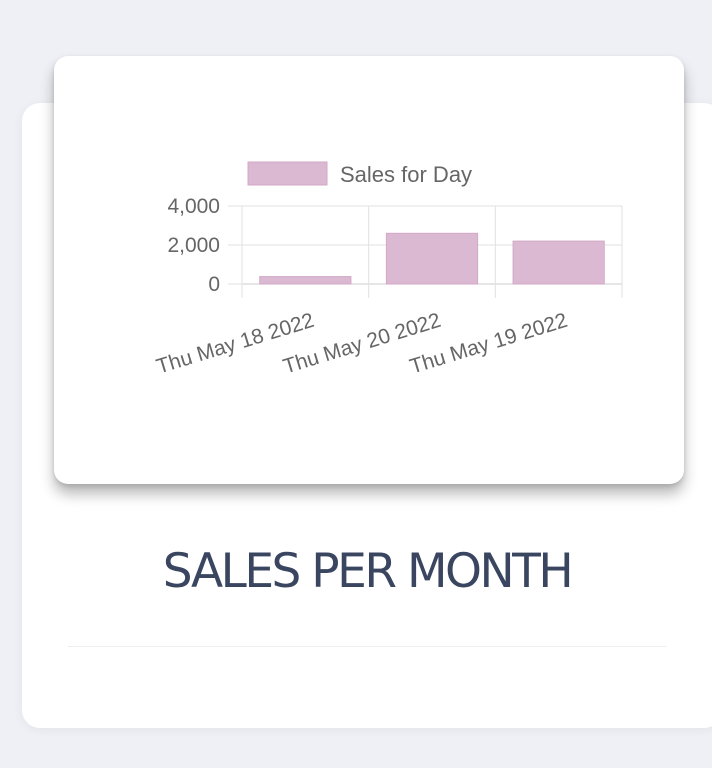 The height and width of the screenshot is (768, 712). Describe the element at coordinates (406, 174) in the screenshot. I see `legend-label: Sales for Day` at that location.